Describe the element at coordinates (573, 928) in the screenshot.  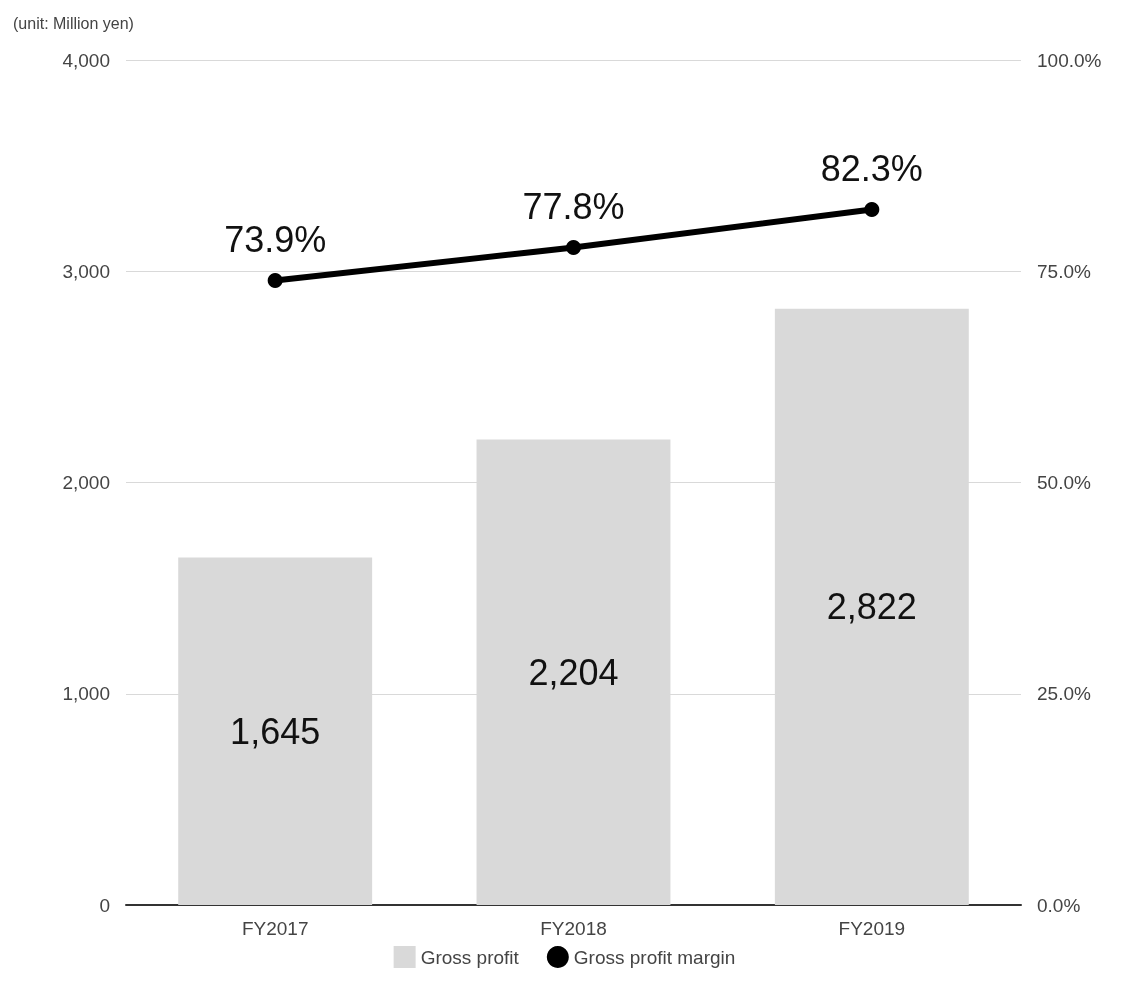
I see `x-tick-label: FY2018` at that location.